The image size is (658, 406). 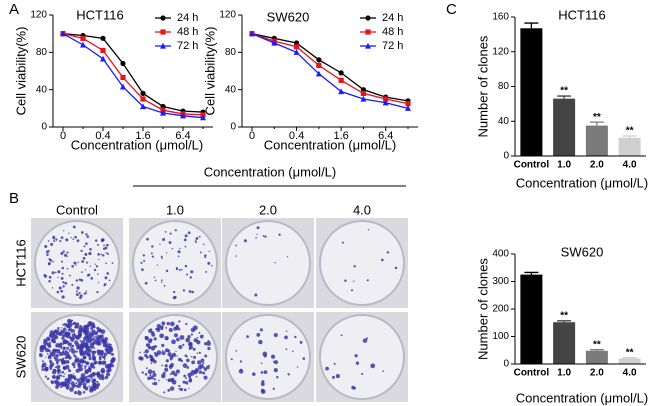 What do you see at coordinates (597, 165) in the screenshot?
I see `x-tick-label: 2.0` at bounding box center [597, 165].